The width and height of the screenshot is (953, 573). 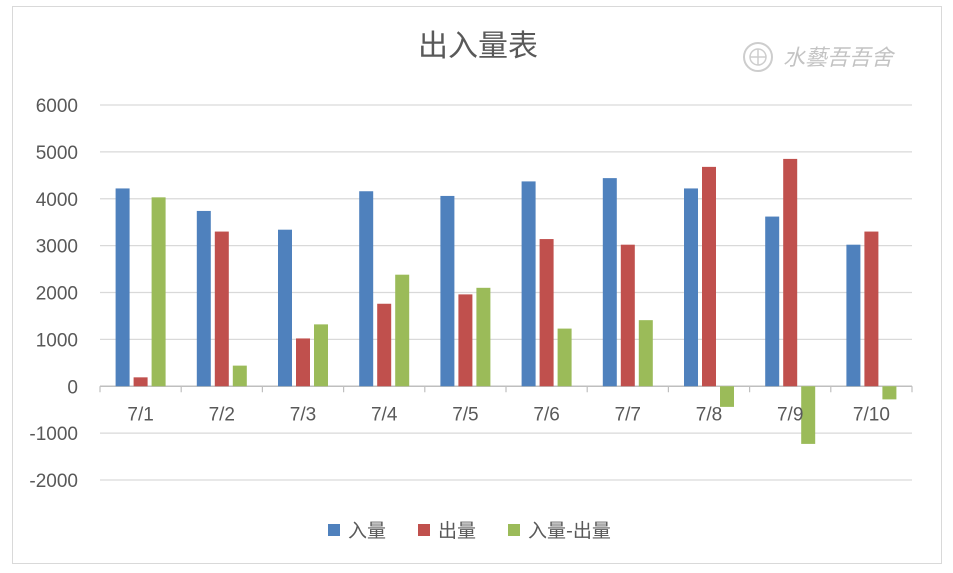 What do you see at coordinates (57, 200) in the screenshot?
I see `y-tick-label: 4000` at bounding box center [57, 200].